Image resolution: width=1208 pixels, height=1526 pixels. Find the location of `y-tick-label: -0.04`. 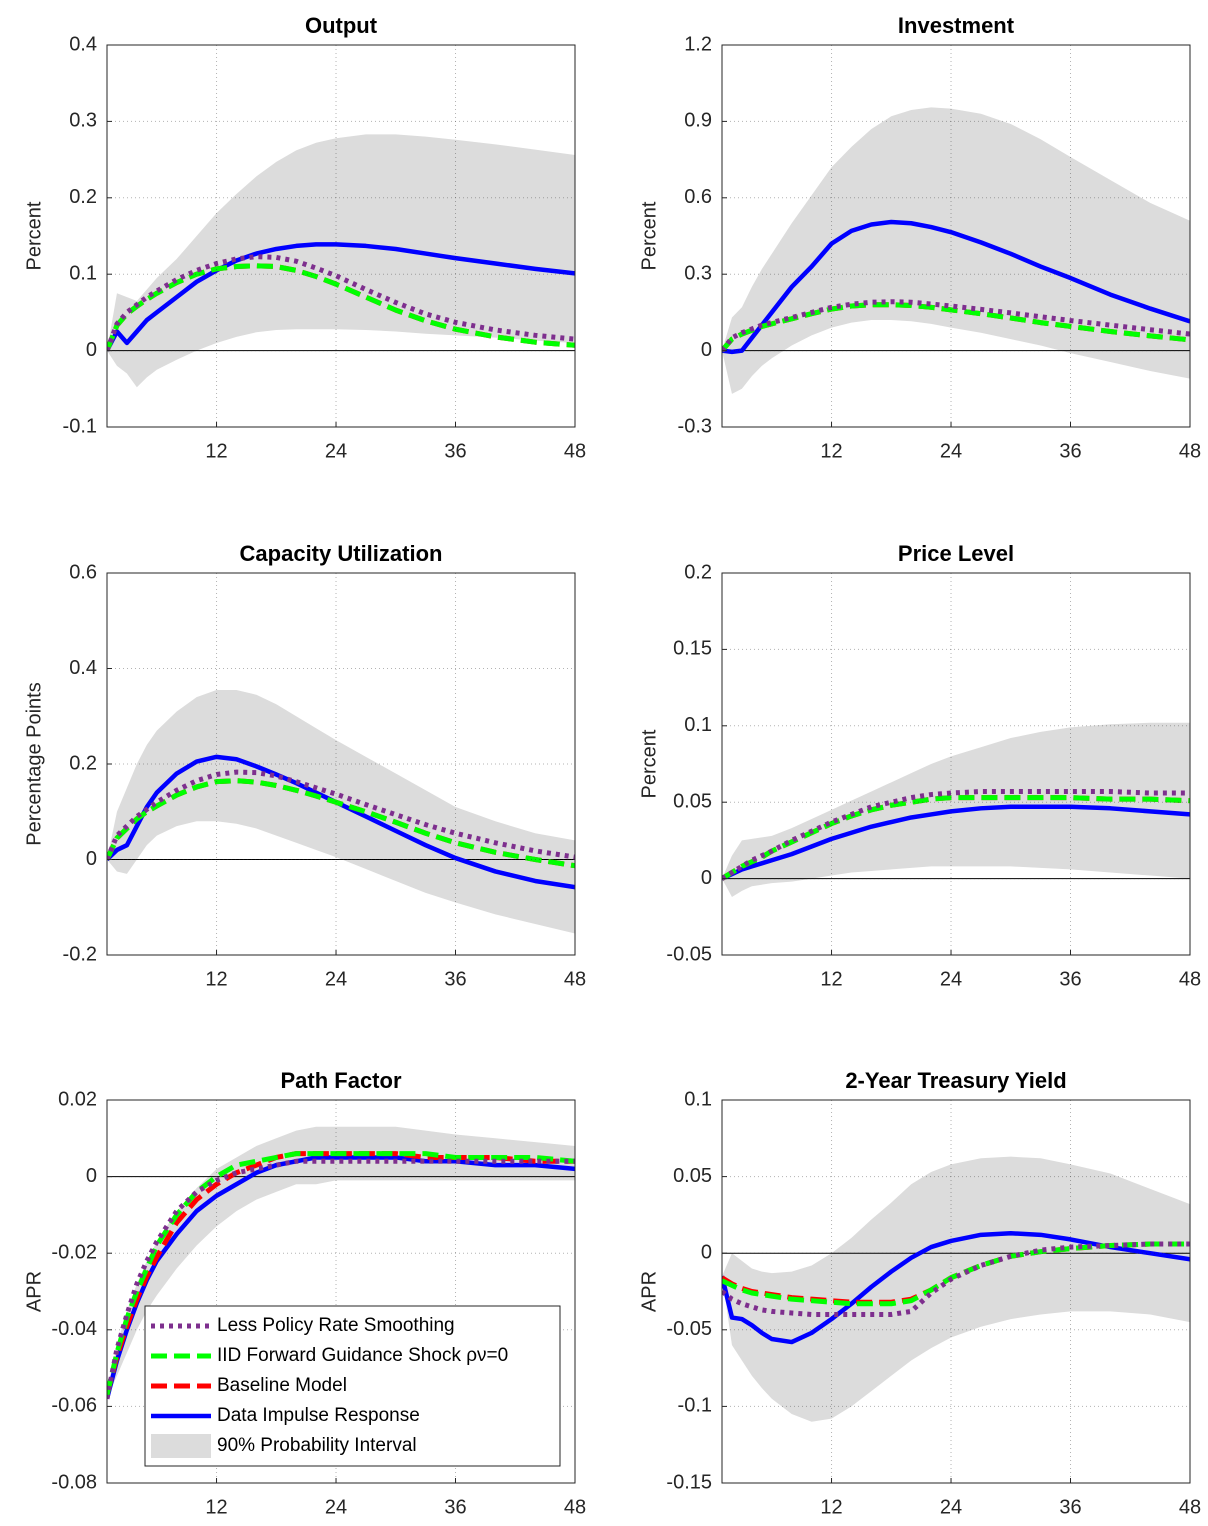

y-tick-label: -0.04 is located at coordinates (74, 1329).